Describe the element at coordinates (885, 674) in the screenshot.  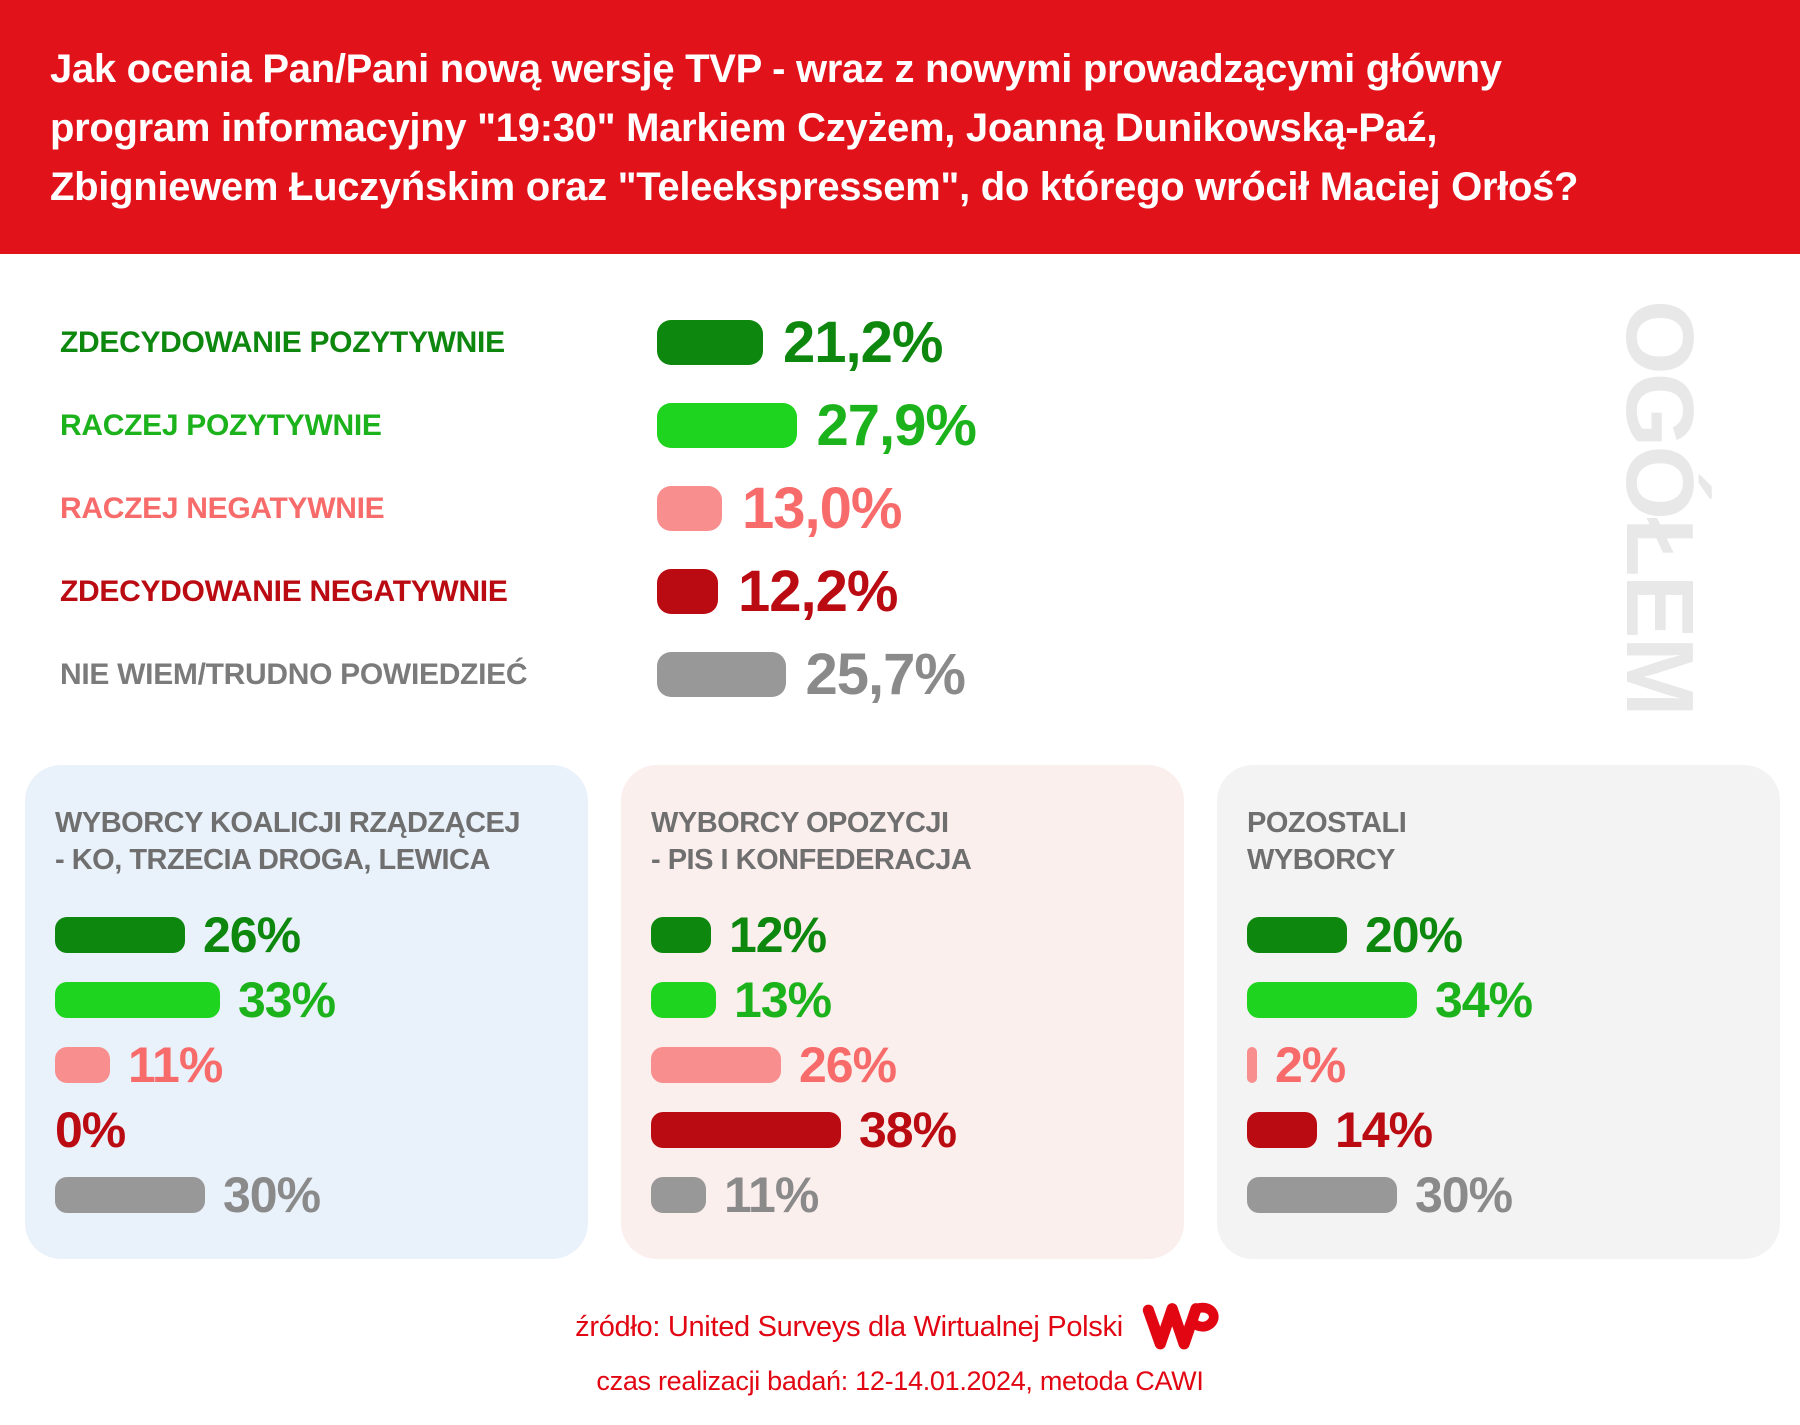
I see `value-label: 25,7%` at that location.